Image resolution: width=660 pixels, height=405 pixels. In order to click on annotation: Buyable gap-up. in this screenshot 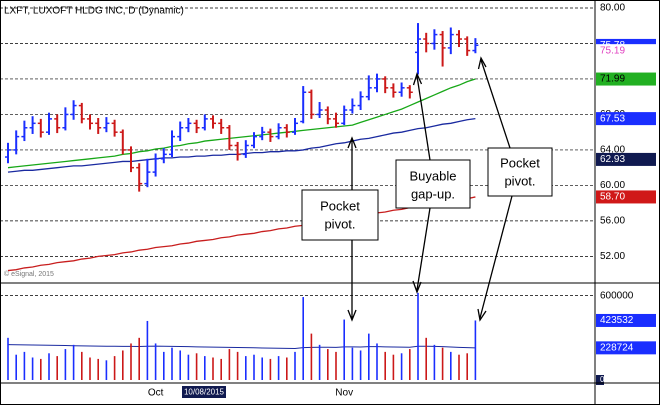, I will do `click(433, 183)`.